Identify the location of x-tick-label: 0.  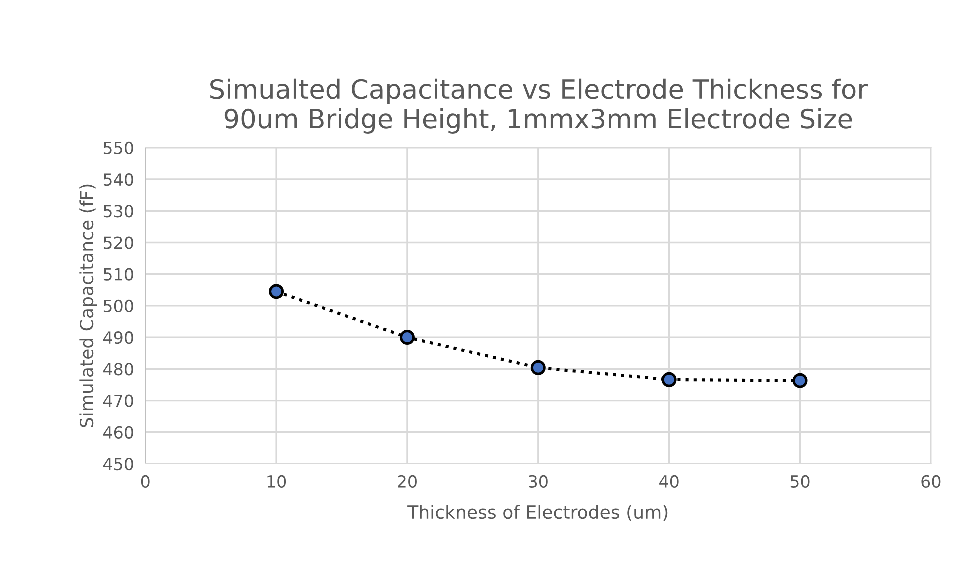
(145, 481).